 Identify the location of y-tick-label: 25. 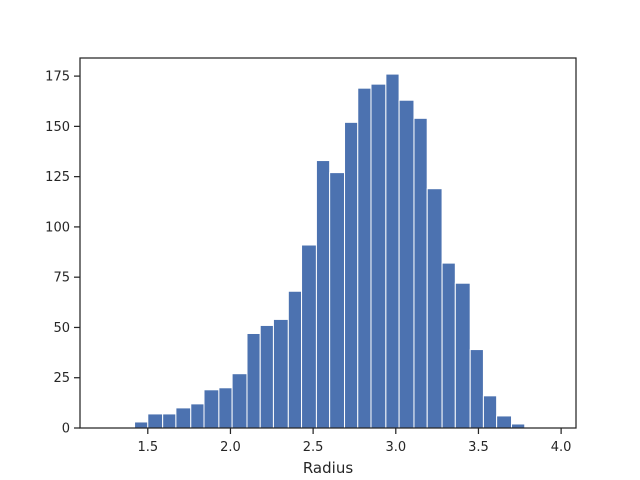
(61, 378).